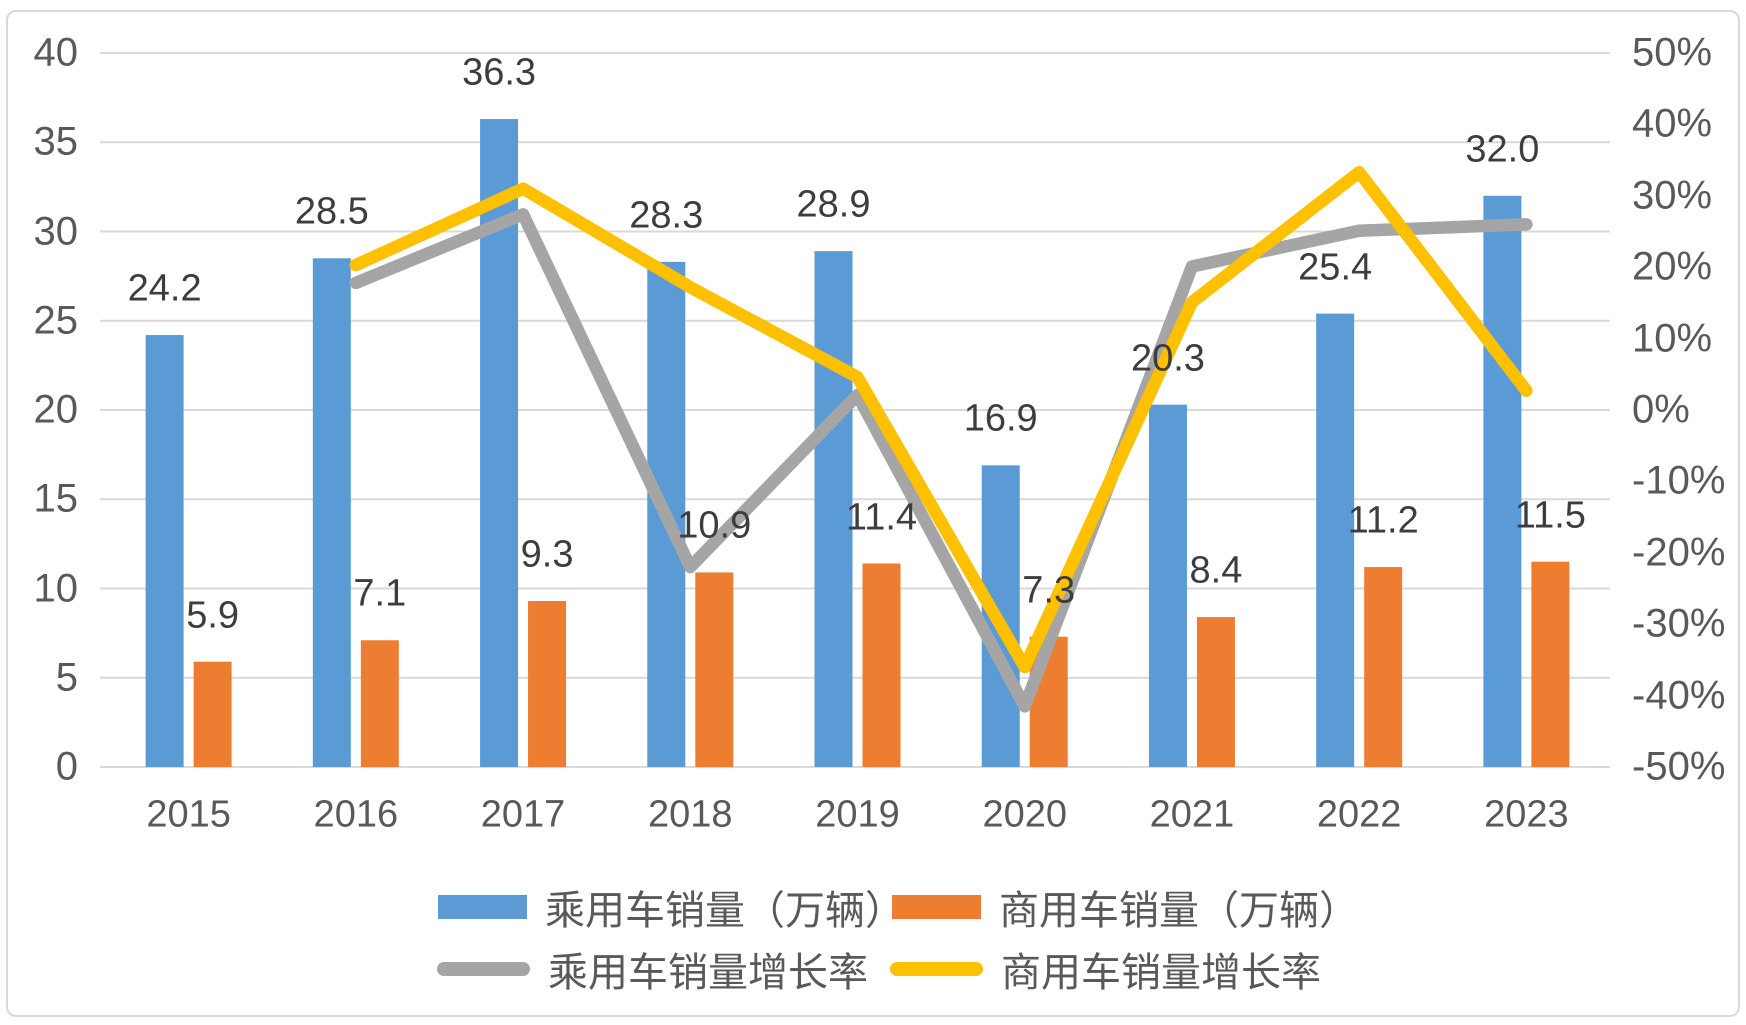  I want to click on left-axis-tick: 40, so click(56, 52).